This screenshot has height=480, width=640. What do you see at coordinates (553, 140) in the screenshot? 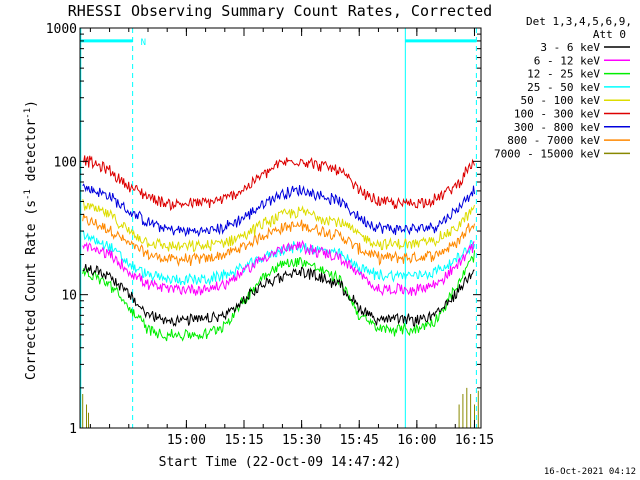
I see `legend-label-7: 800 - 7000 keV` at bounding box center [553, 140].